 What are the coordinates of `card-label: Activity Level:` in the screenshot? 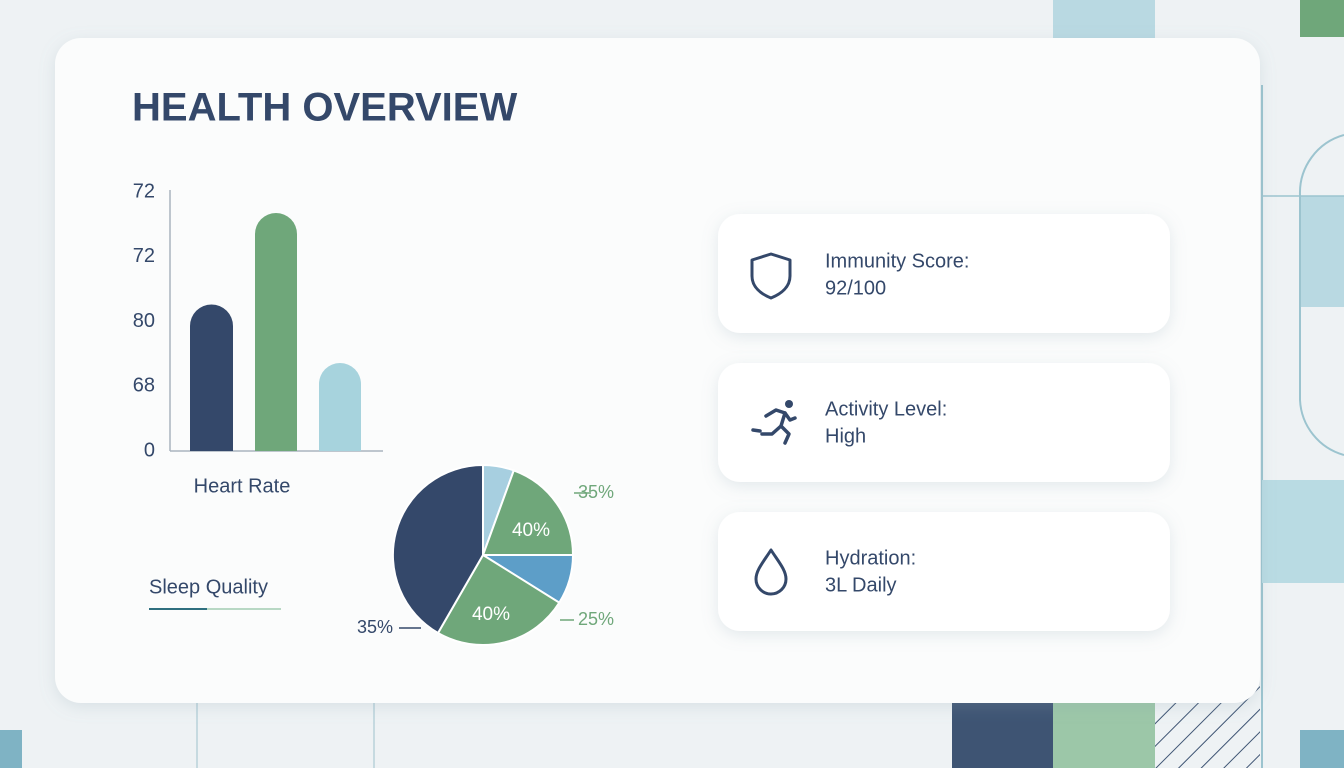 It's located at (886, 409).